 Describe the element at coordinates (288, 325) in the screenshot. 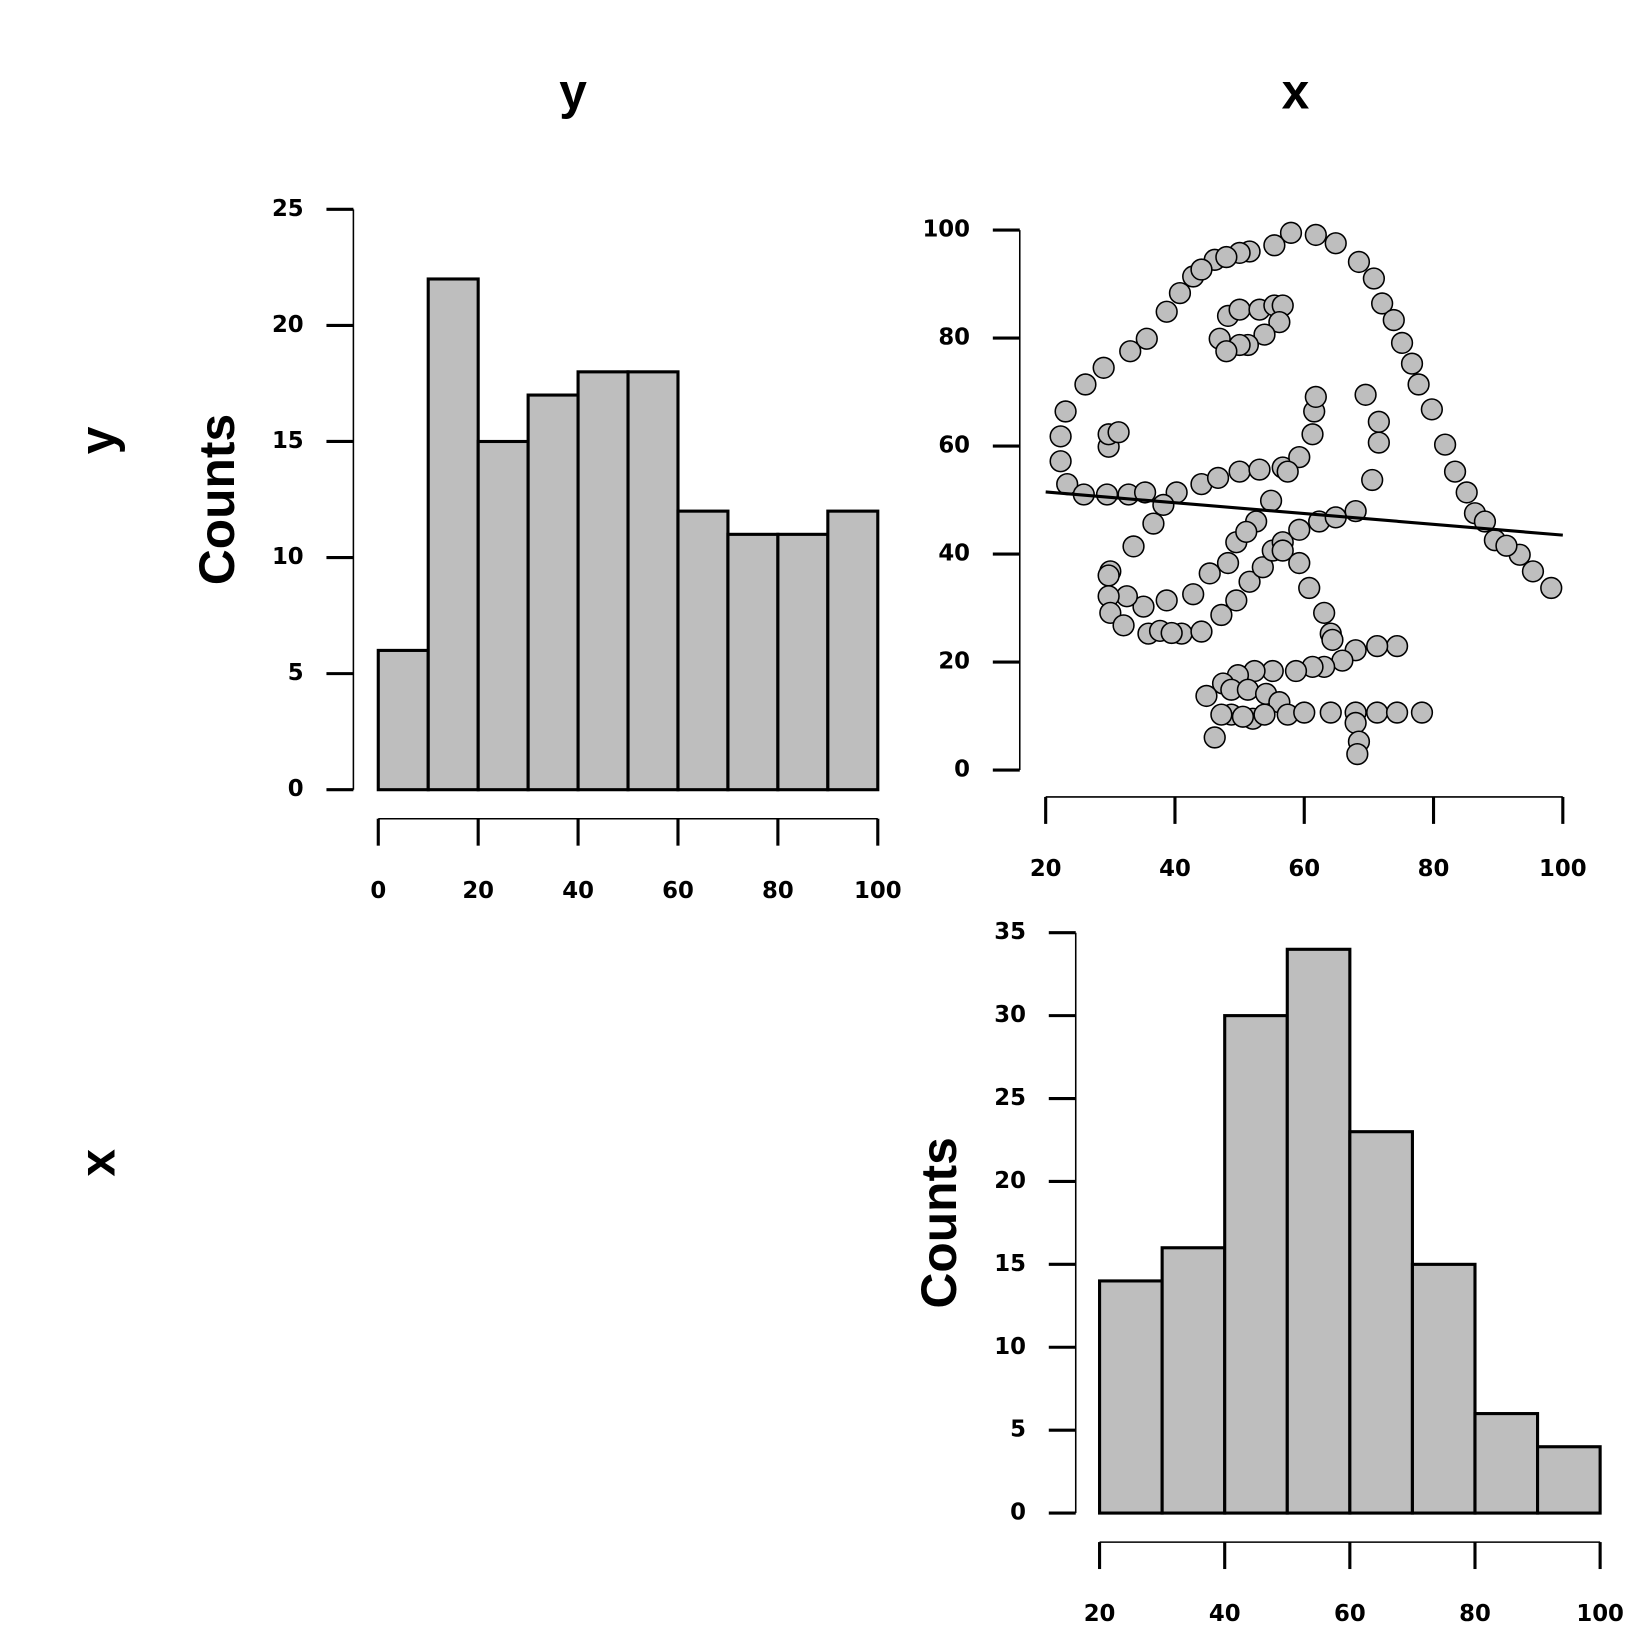

I see `y-tick-label: 20` at that location.